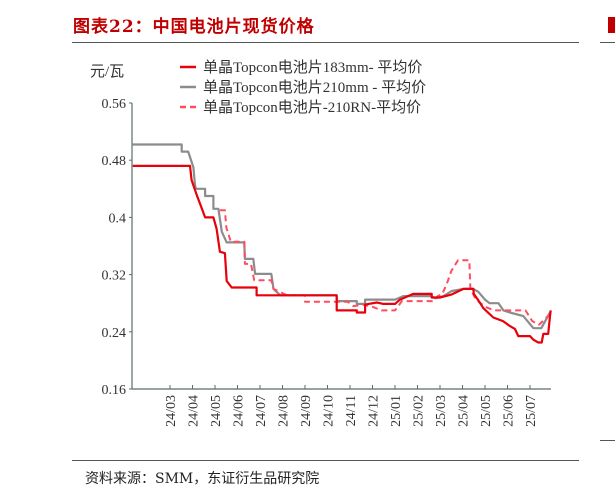  Describe the element at coordinates (325, 460) in the screenshot. I see `footer-divider` at that location.